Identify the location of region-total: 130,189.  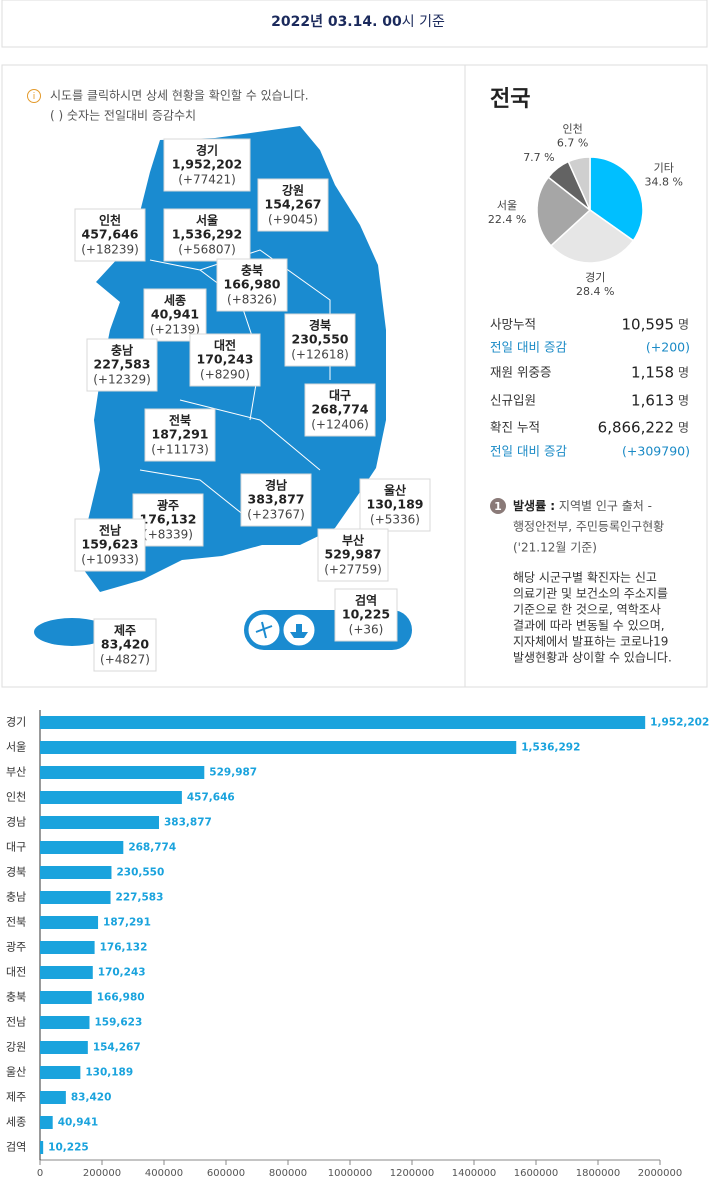
(395, 504).